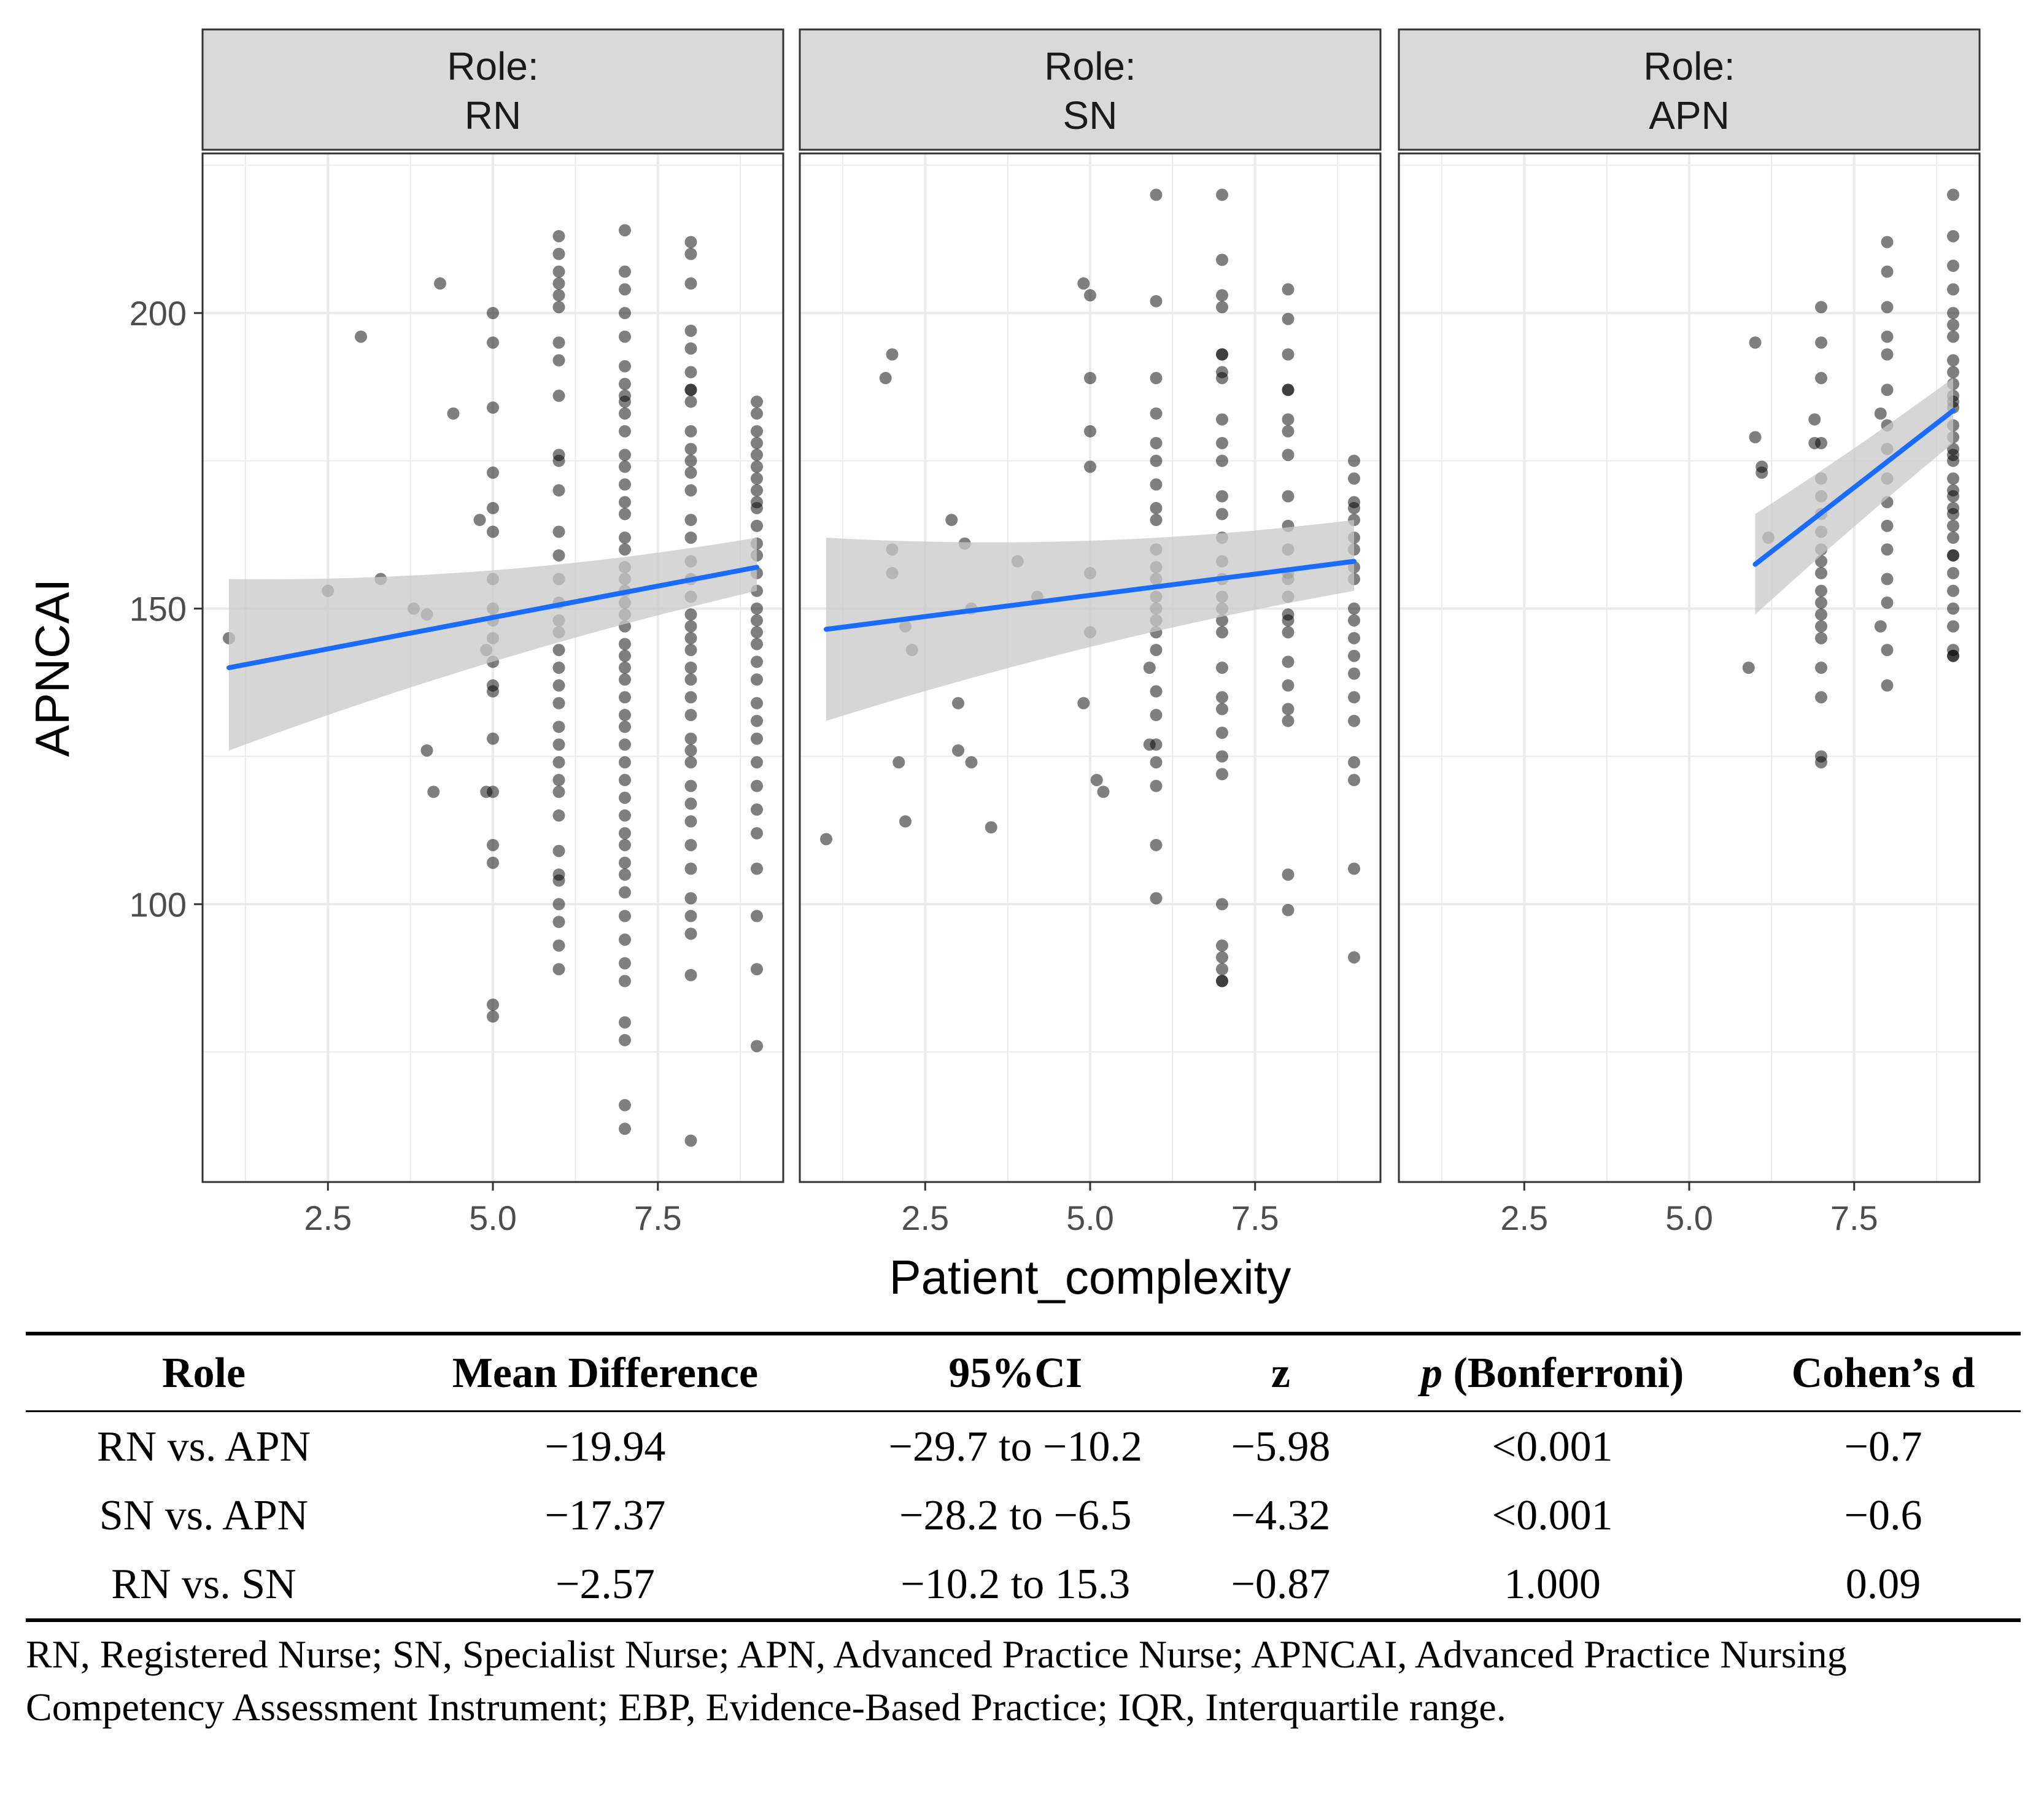 The height and width of the screenshot is (1808, 2044). I want to click on cell-p: <0.001, so click(1553, 1446).